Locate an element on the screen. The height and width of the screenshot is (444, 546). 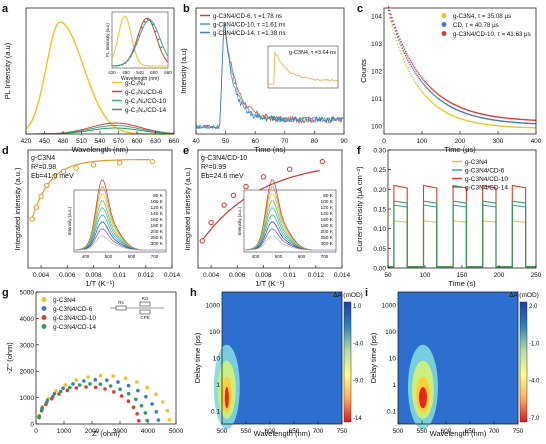
annotation: Eb=24.6 meV is located at coordinates (222, 176).